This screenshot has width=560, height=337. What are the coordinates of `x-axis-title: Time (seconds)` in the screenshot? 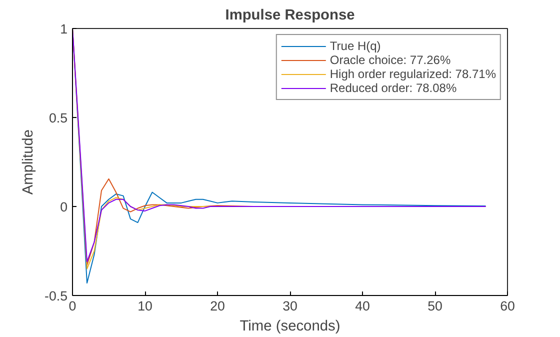 It's located at (290, 326).